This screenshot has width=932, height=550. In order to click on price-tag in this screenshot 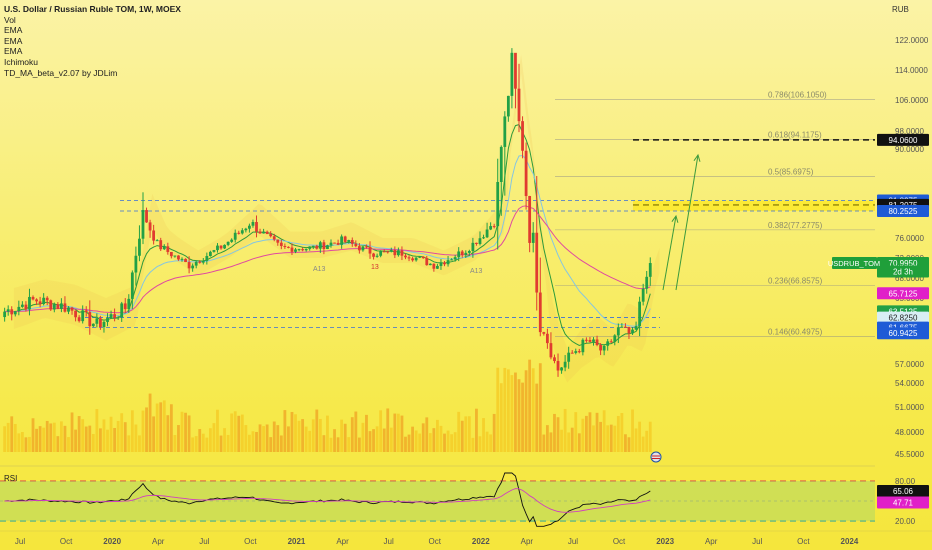, I will do `click(903, 317)`.